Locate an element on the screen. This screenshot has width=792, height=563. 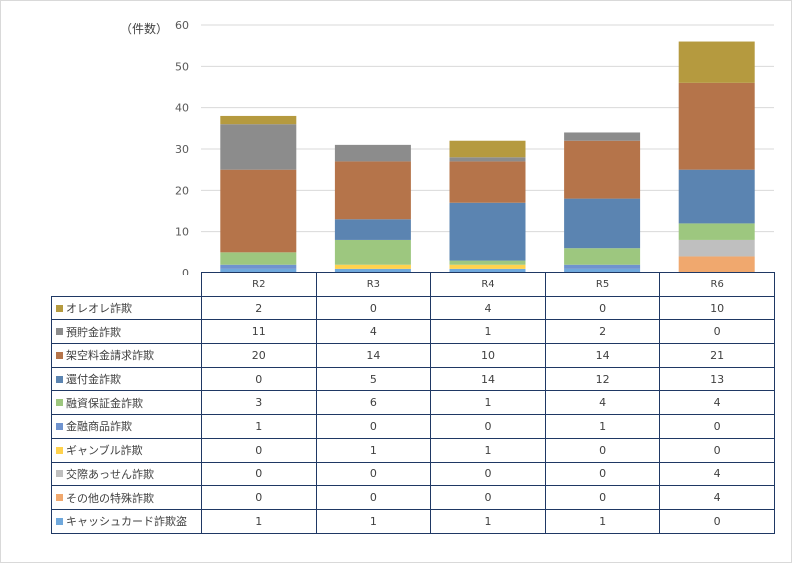
y-tick-label: 60 is located at coordinates (182, 25).